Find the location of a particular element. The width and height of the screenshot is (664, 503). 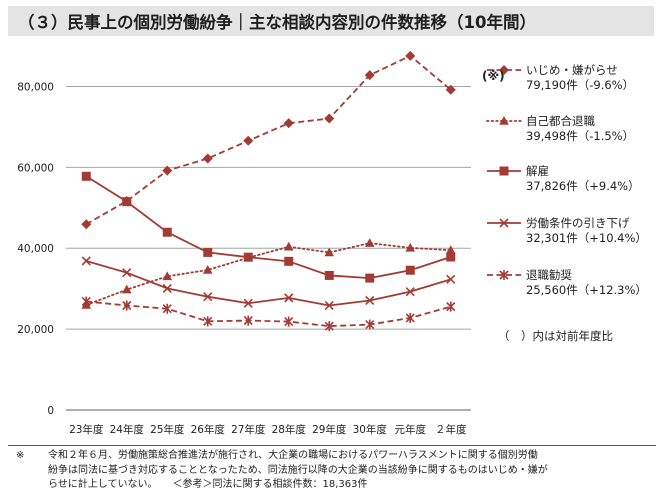

x-tick-label: 24年度 is located at coordinates (127, 429).